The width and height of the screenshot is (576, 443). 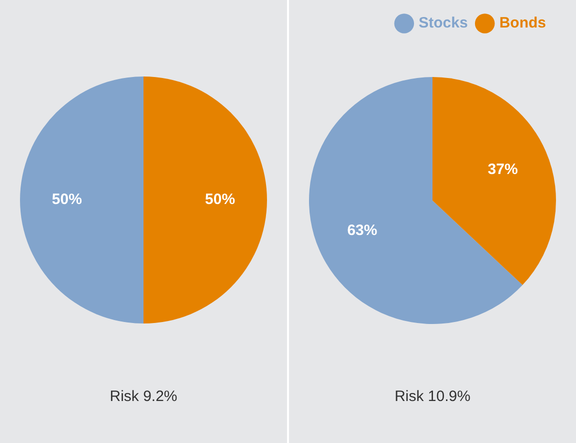 I want to click on data-label: 37%, so click(x=503, y=169).